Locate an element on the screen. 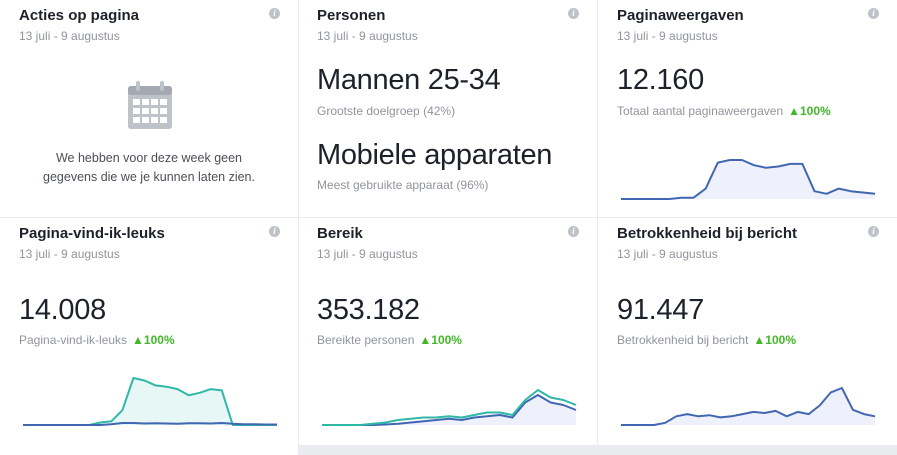 This screenshot has height=455, width=897. metric-caption-text: Betrokkenheid bij bericht is located at coordinates (683, 340).